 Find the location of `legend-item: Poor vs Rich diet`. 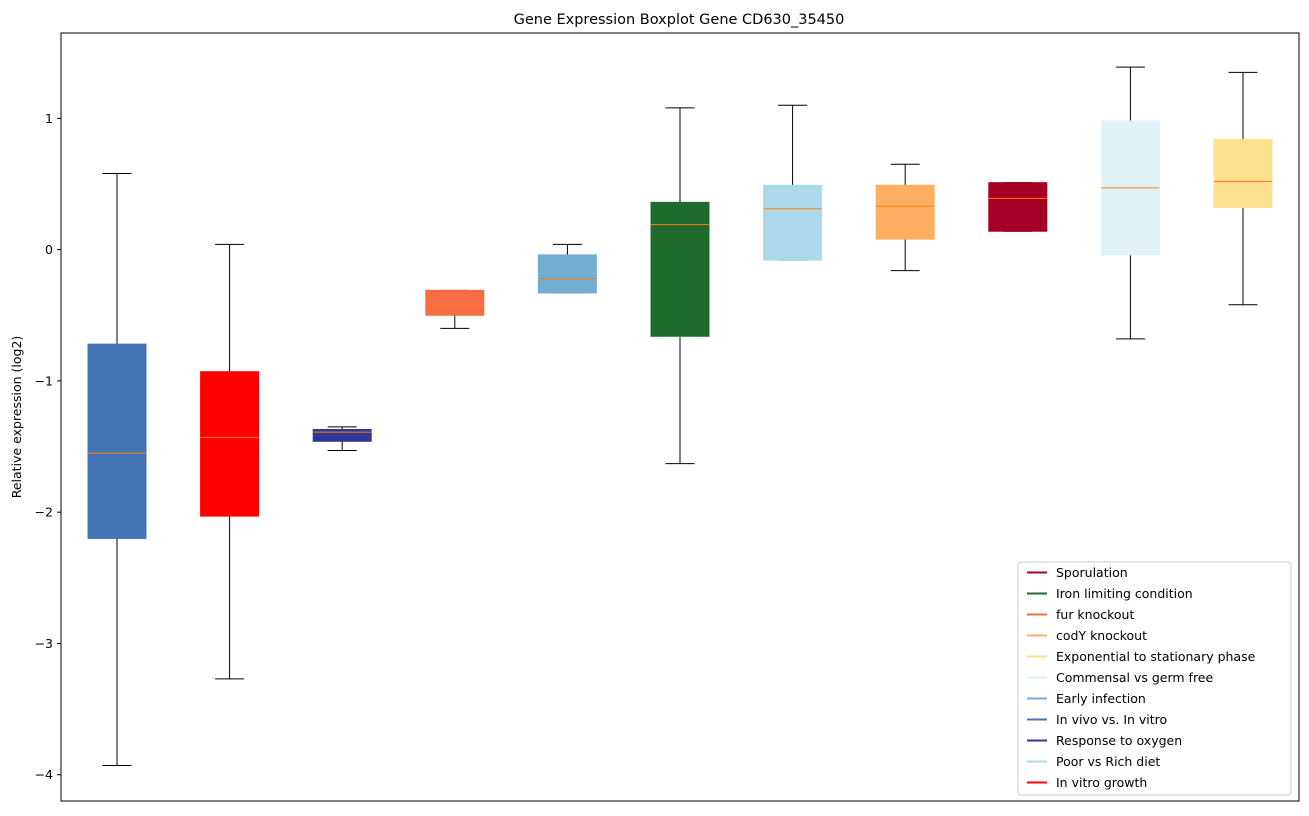

legend-item: Poor vs Rich diet is located at coordinates (1093, 761).